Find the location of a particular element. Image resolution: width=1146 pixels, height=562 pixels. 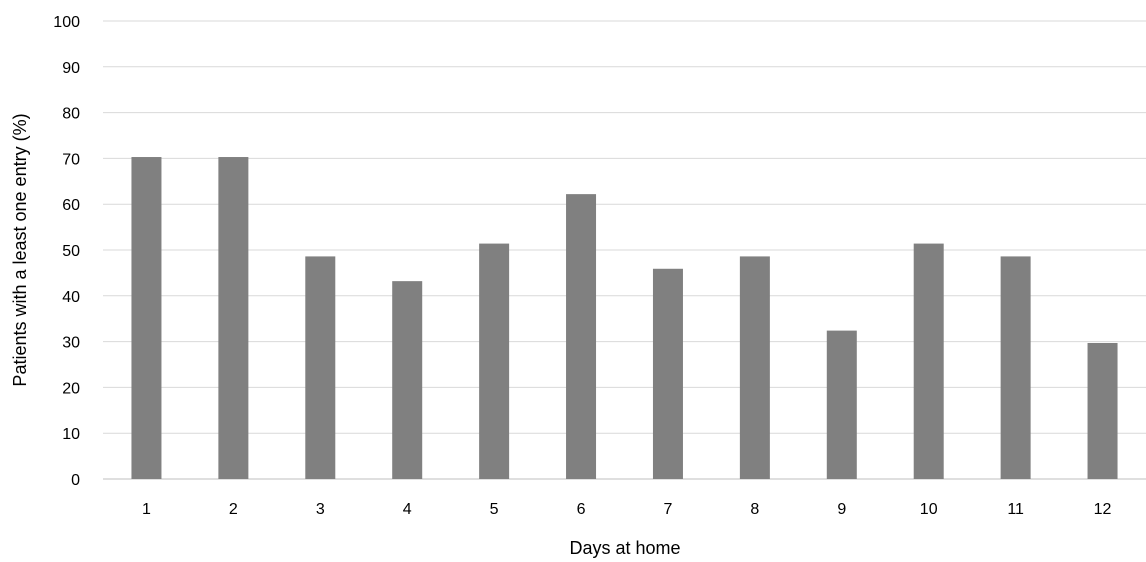

y-tick-label: 40 is located at coordinates (71, 297).